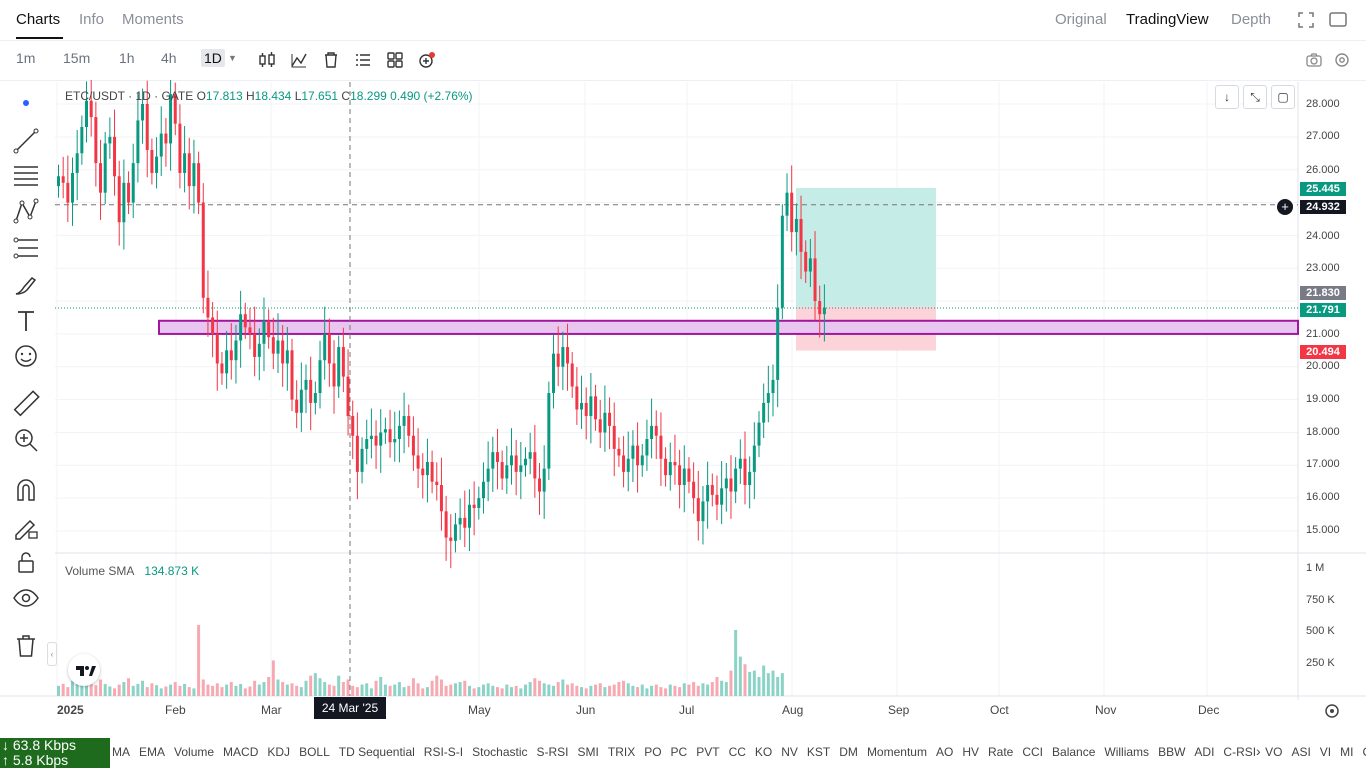 The width and height of the screenshot is (1366, 768). I want to click on layout-grid-icon, so click(395, 62).